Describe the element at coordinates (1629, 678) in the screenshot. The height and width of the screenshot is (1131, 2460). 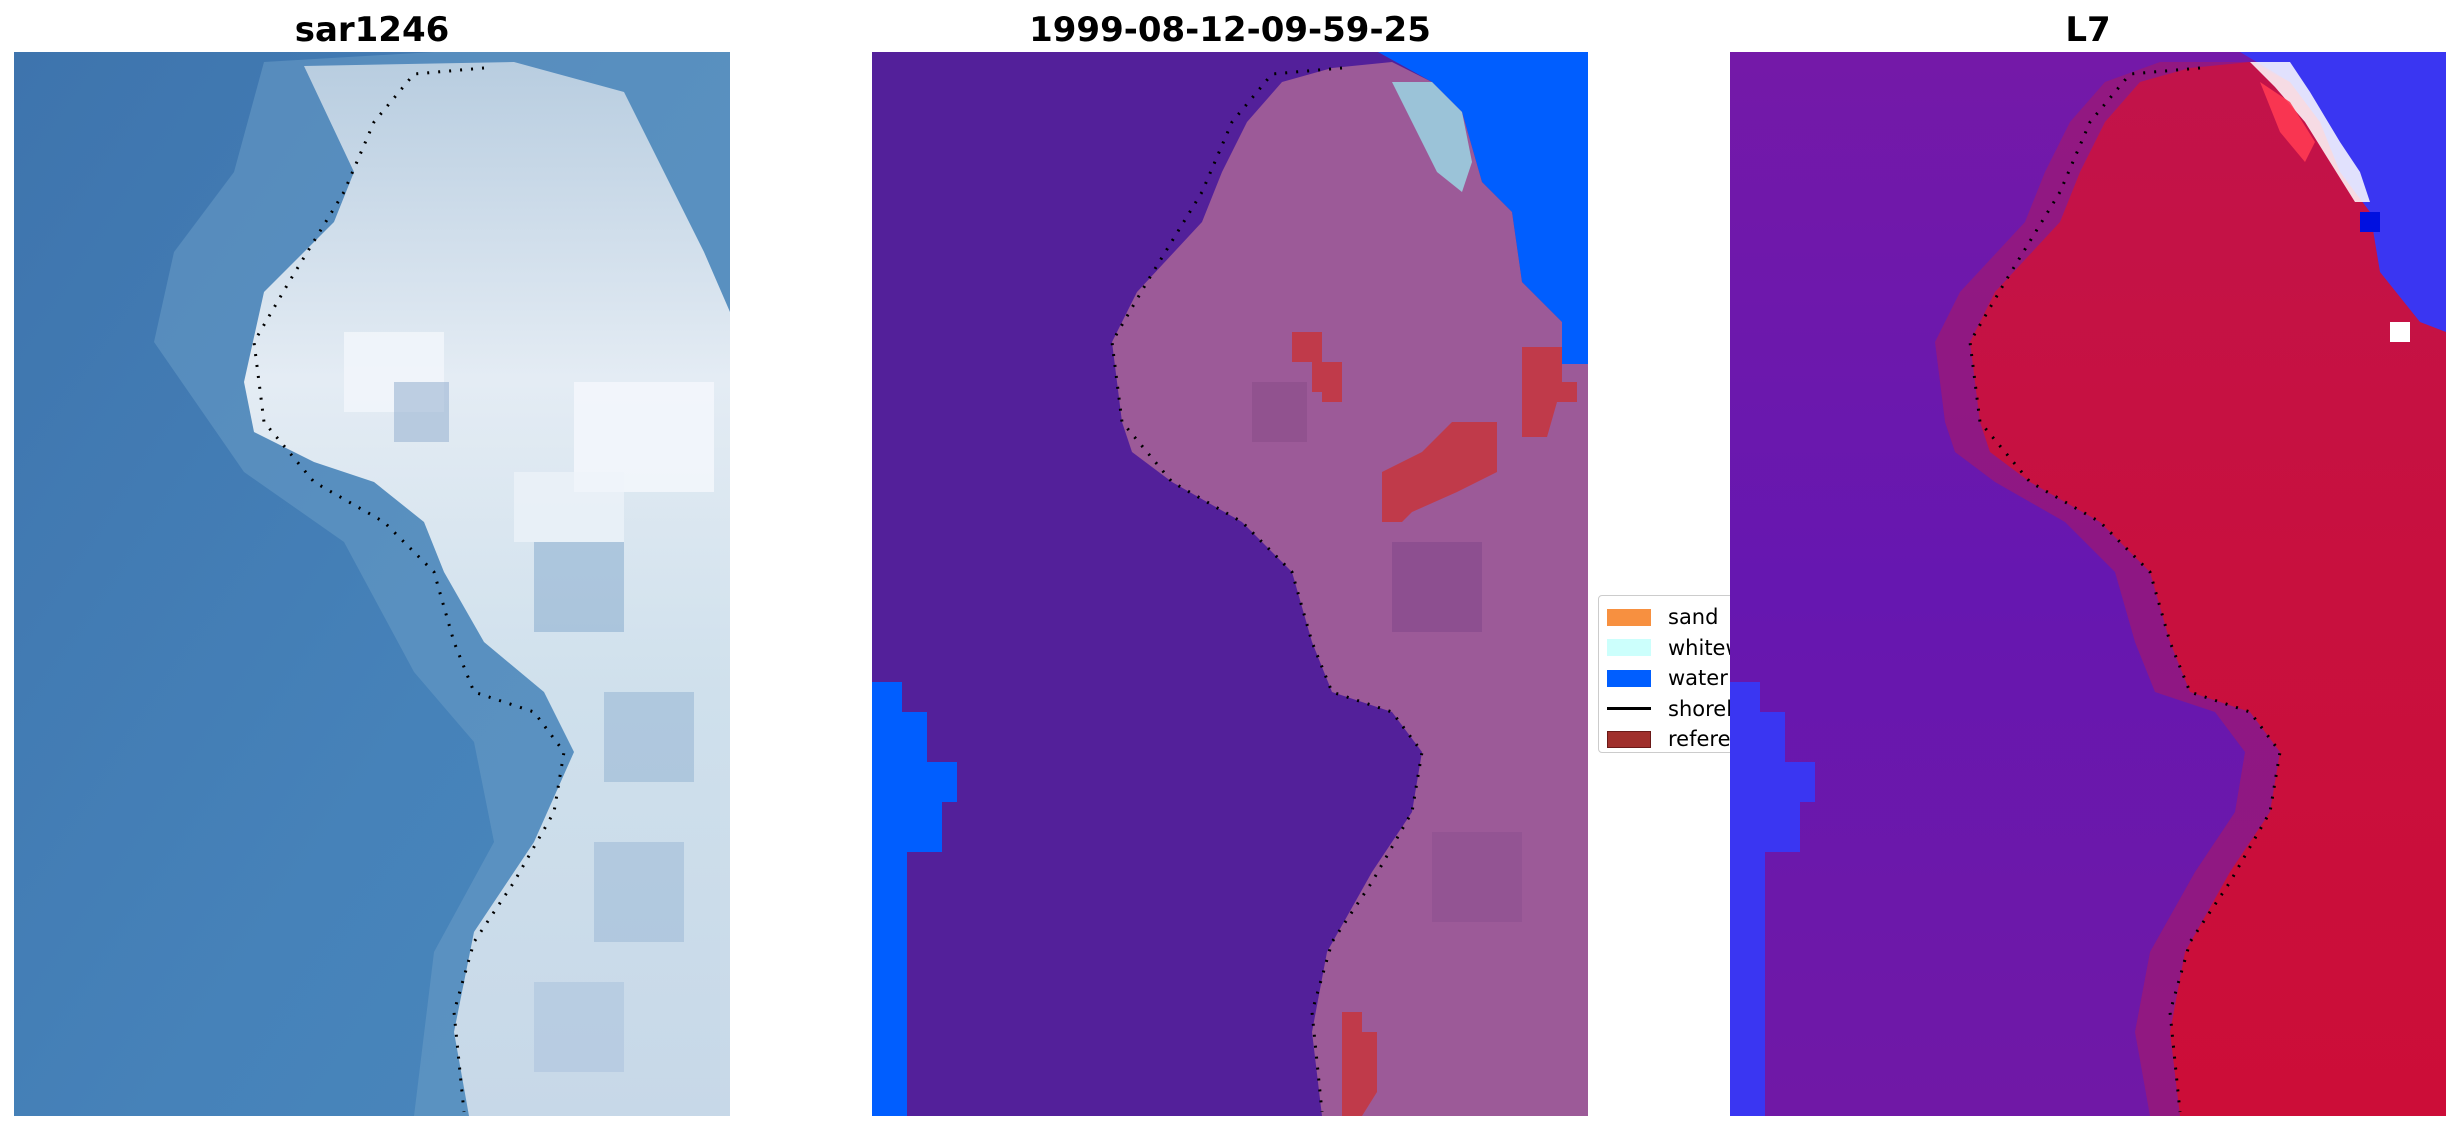
I see `legend-swatch-water` at that location.